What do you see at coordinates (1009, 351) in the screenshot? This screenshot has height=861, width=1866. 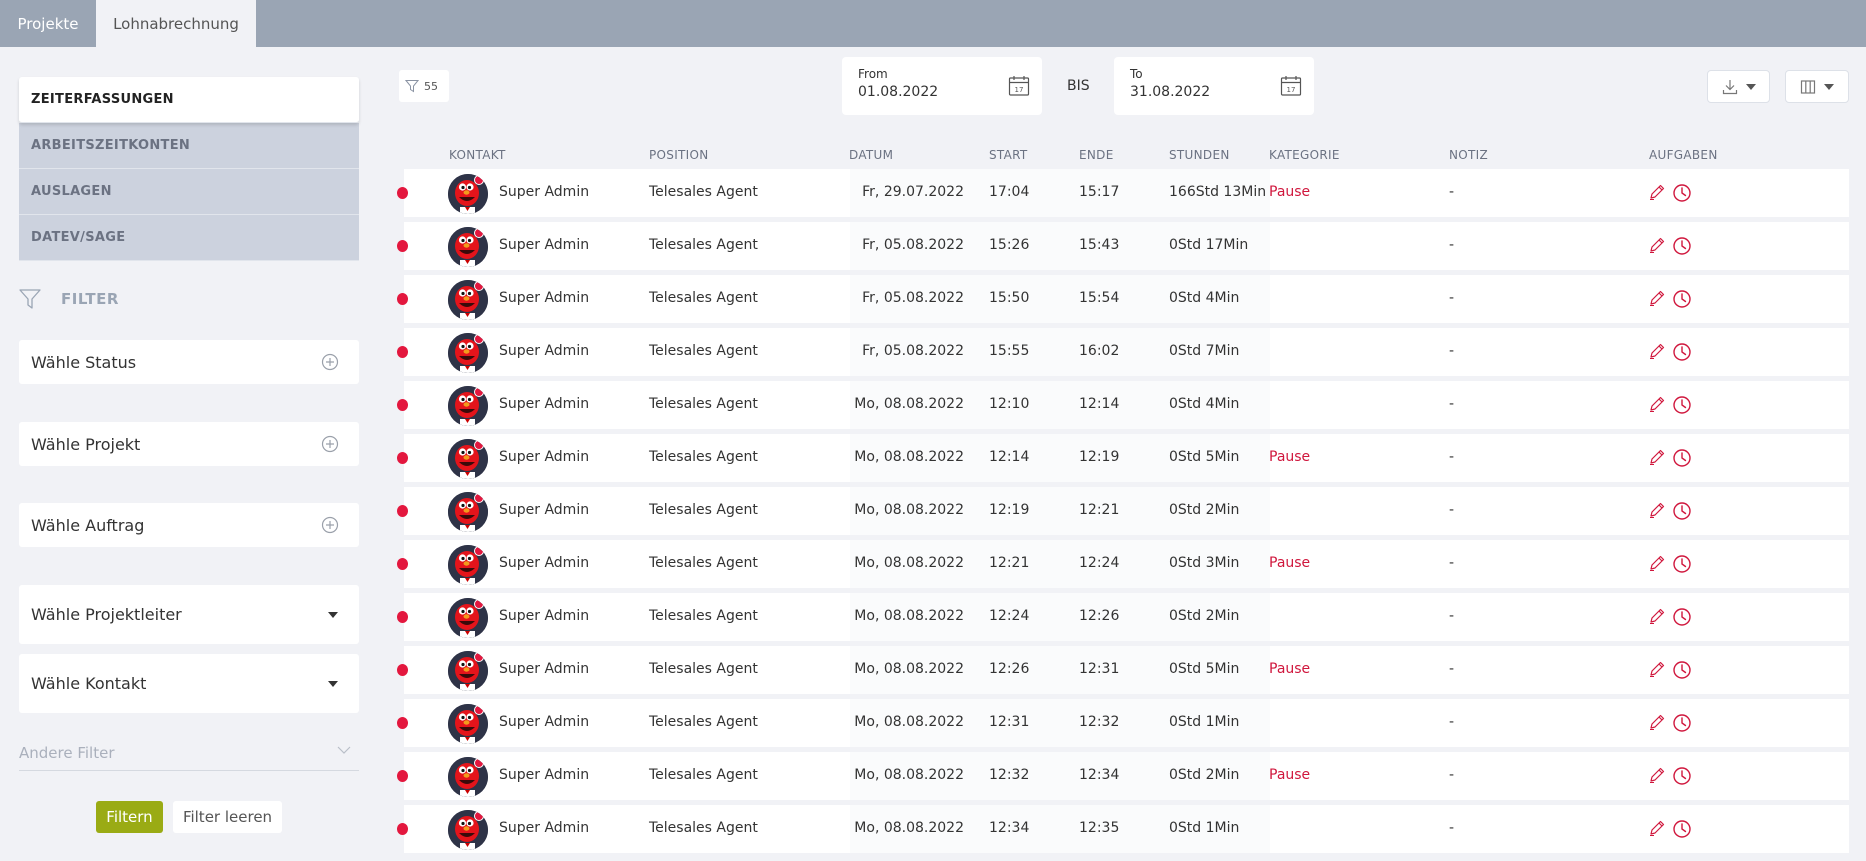 I see `start-time: 15:55` at bounding box center [1009, 351].